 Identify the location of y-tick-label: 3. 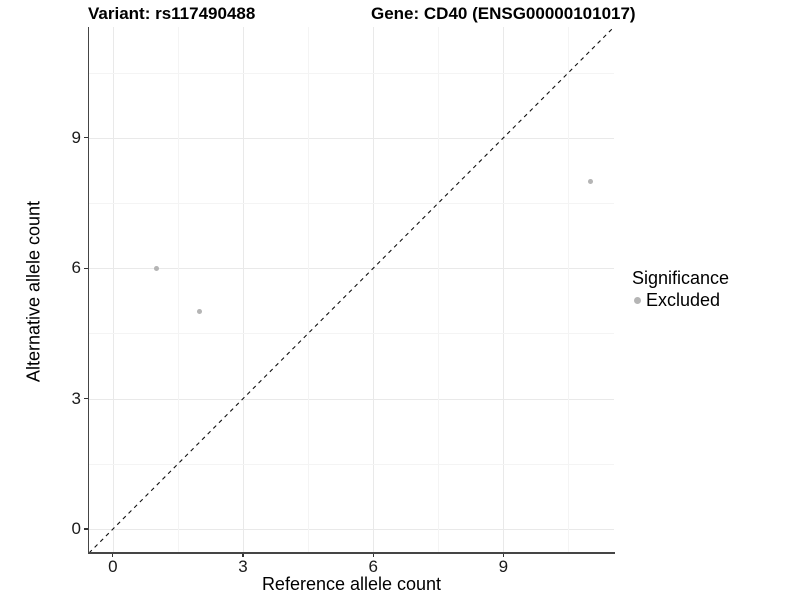
(76, 398).